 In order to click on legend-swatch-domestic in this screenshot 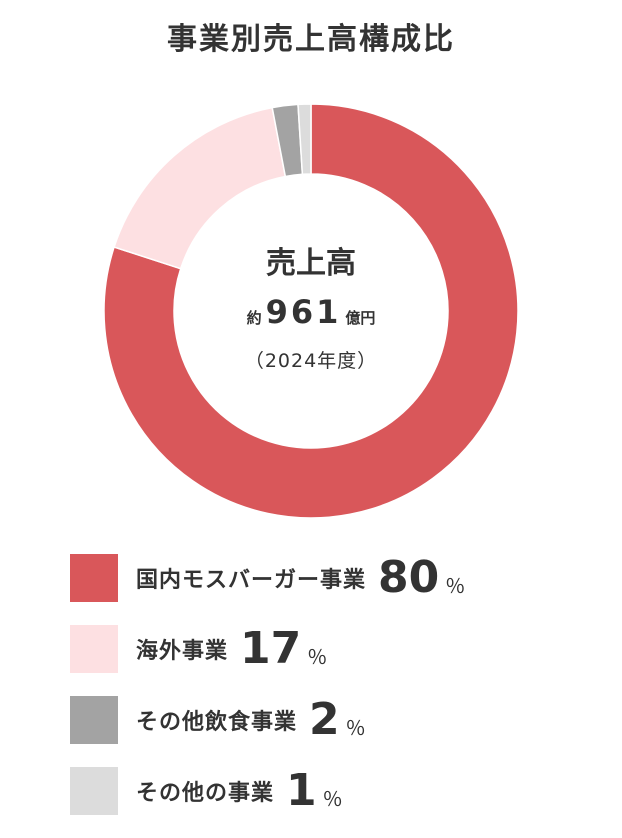, I will do `click(94, 578)`.